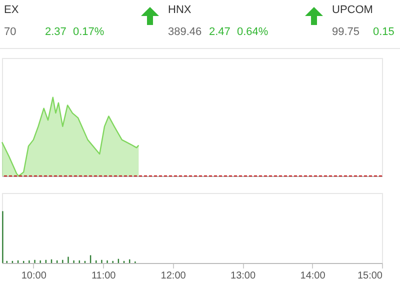 This screenshot has height=300, width=400. Describe the element at coordinates (34, 276) in the screenshot. I see `x-tick-label: 10:00` at that location.